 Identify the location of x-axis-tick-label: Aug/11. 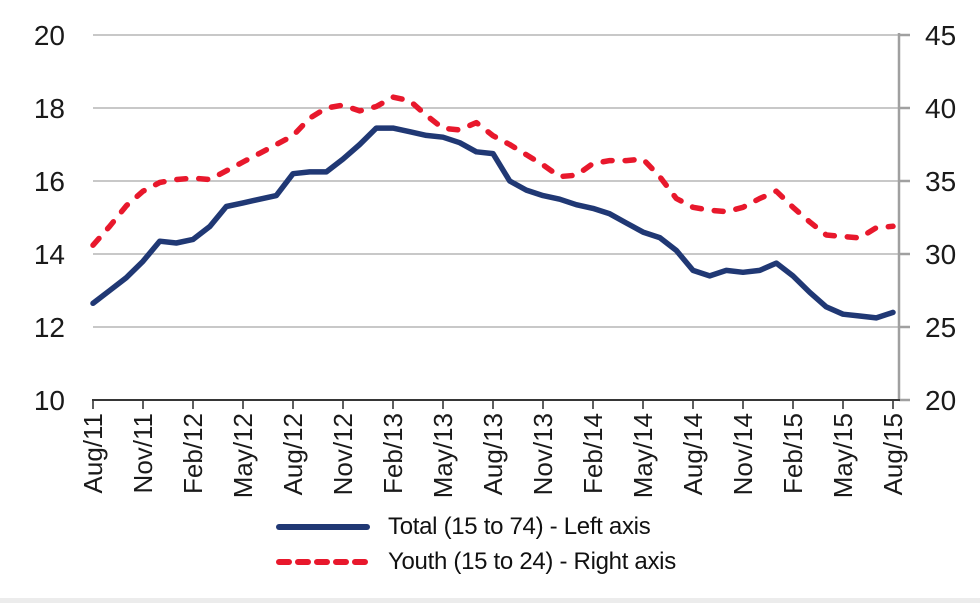
(93, 453).